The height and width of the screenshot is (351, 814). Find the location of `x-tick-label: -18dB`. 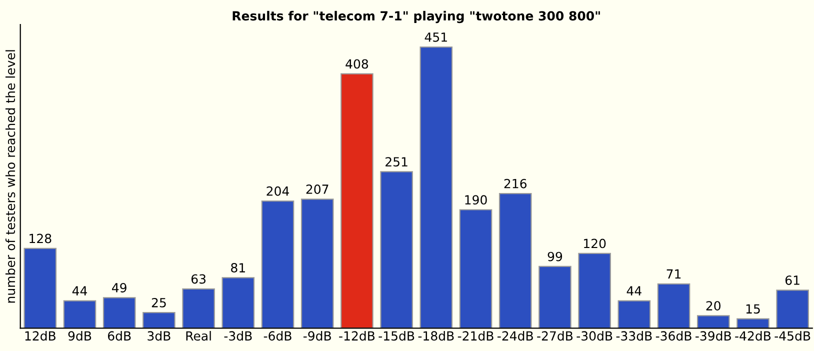

x-tick-label: -18dB is located at coordinates (436, 335).